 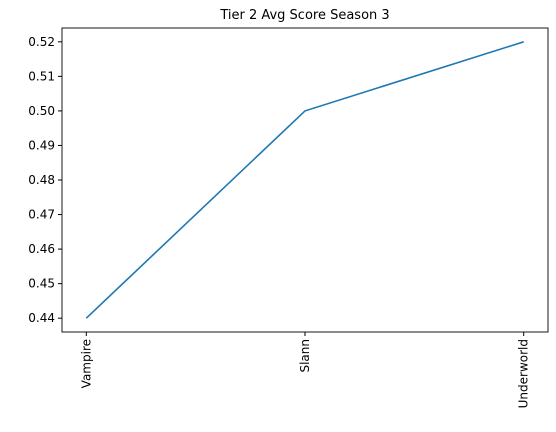 I want to click on y-tick-label: 0.48, so click(x=41, y=180).